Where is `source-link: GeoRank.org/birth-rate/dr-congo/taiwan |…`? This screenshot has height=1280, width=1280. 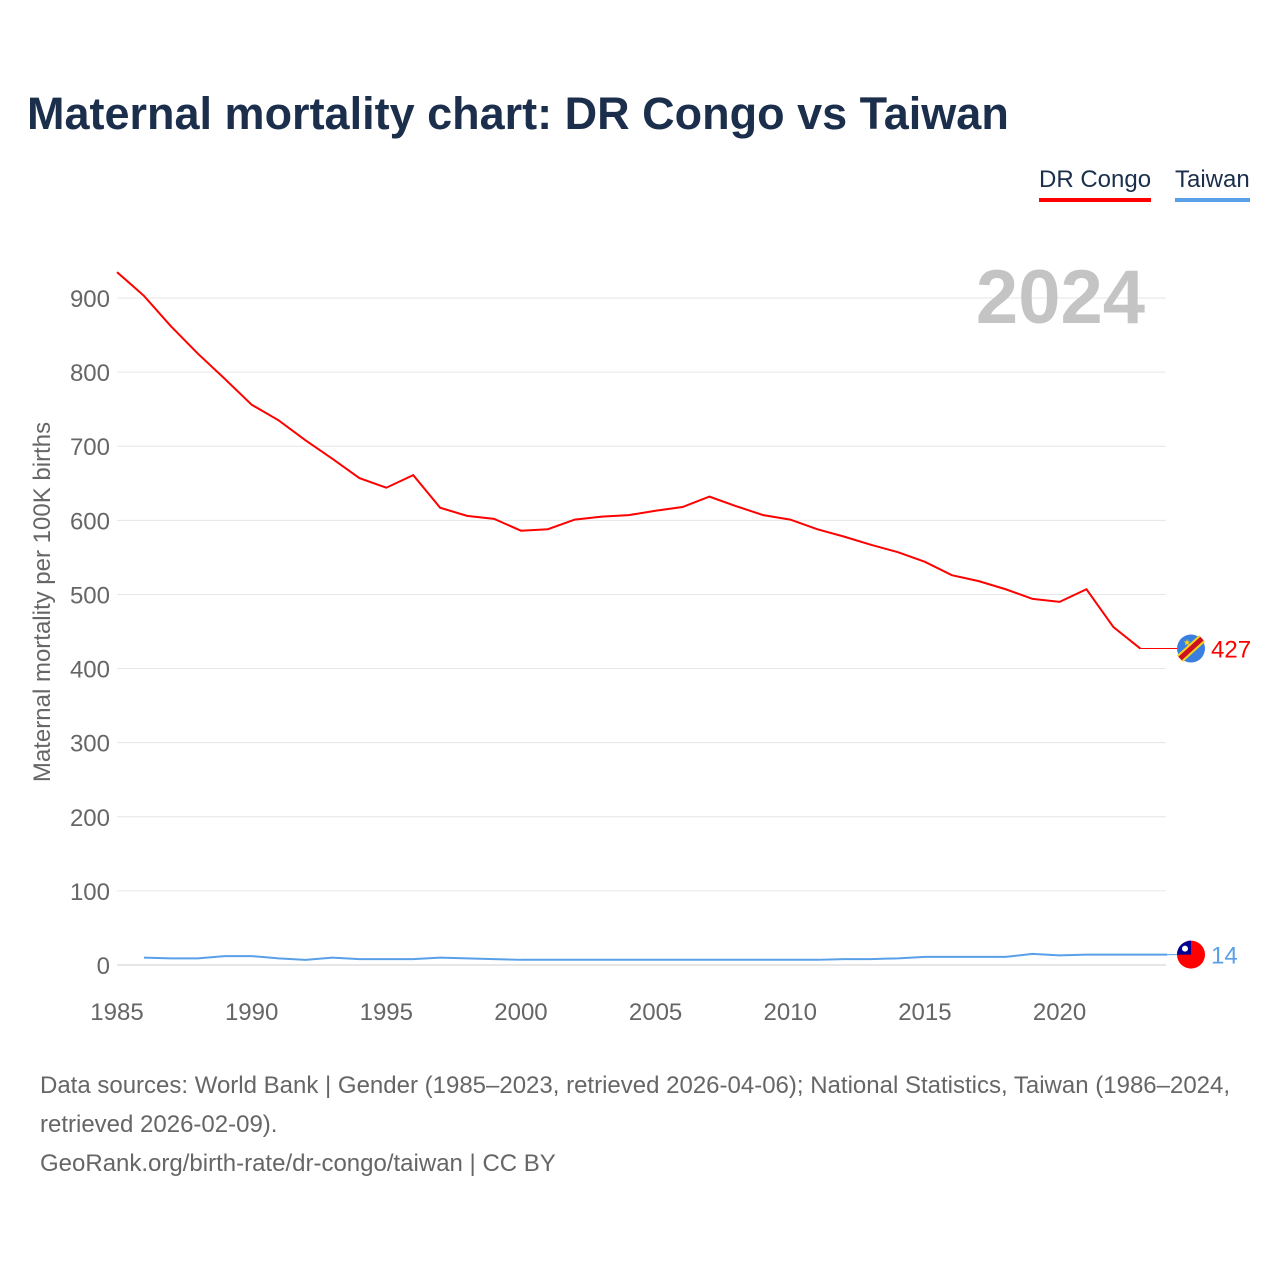 source-link: GeoRank.org/birth-rate/dr-congo/taiwan |… is located at coordinates (298, 1163).